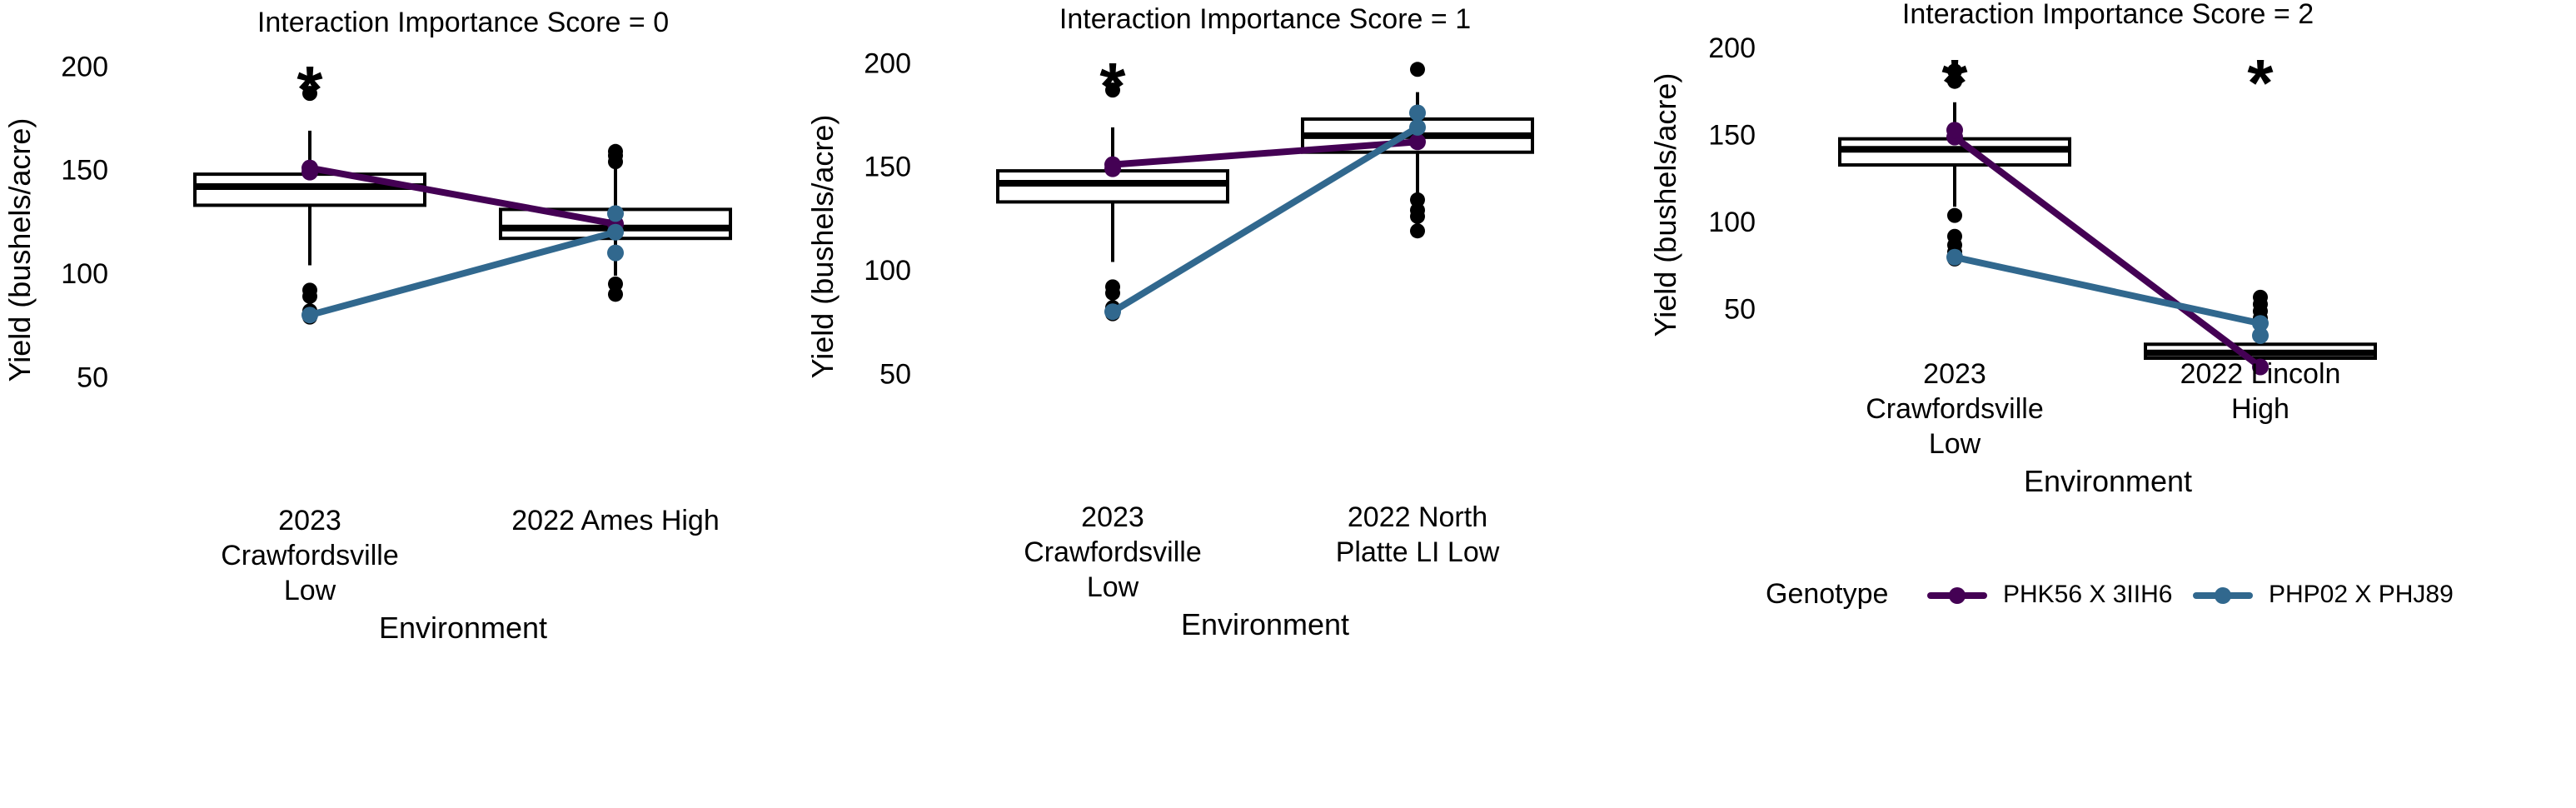  I want to click on x-category-line: 2022 Ames High, so click(615, 520).